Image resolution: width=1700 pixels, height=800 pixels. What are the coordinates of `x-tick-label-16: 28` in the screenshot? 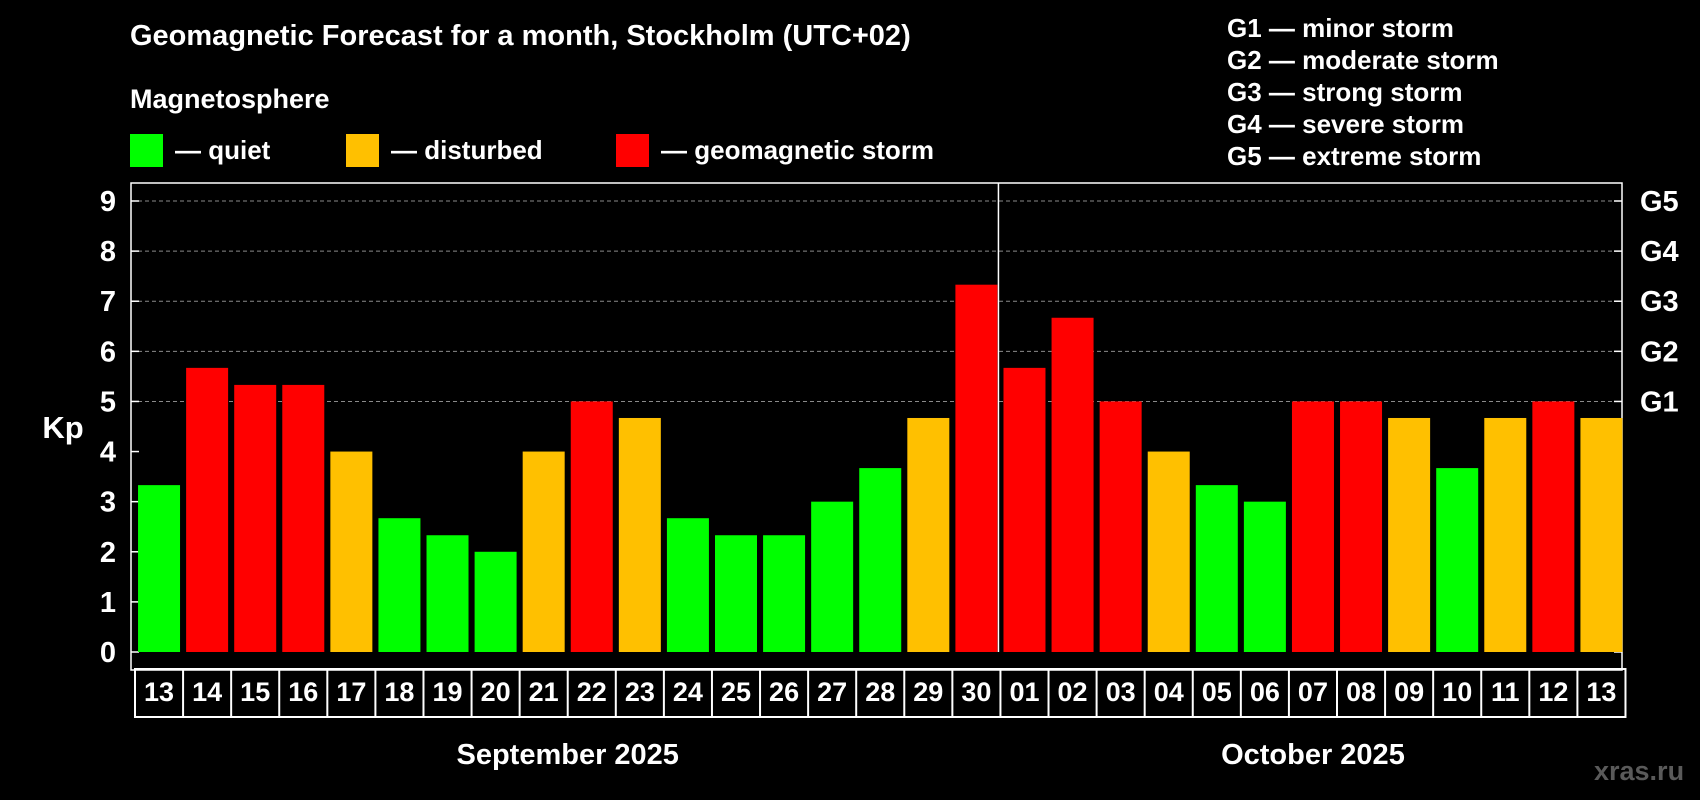 It's located at (880, 692).